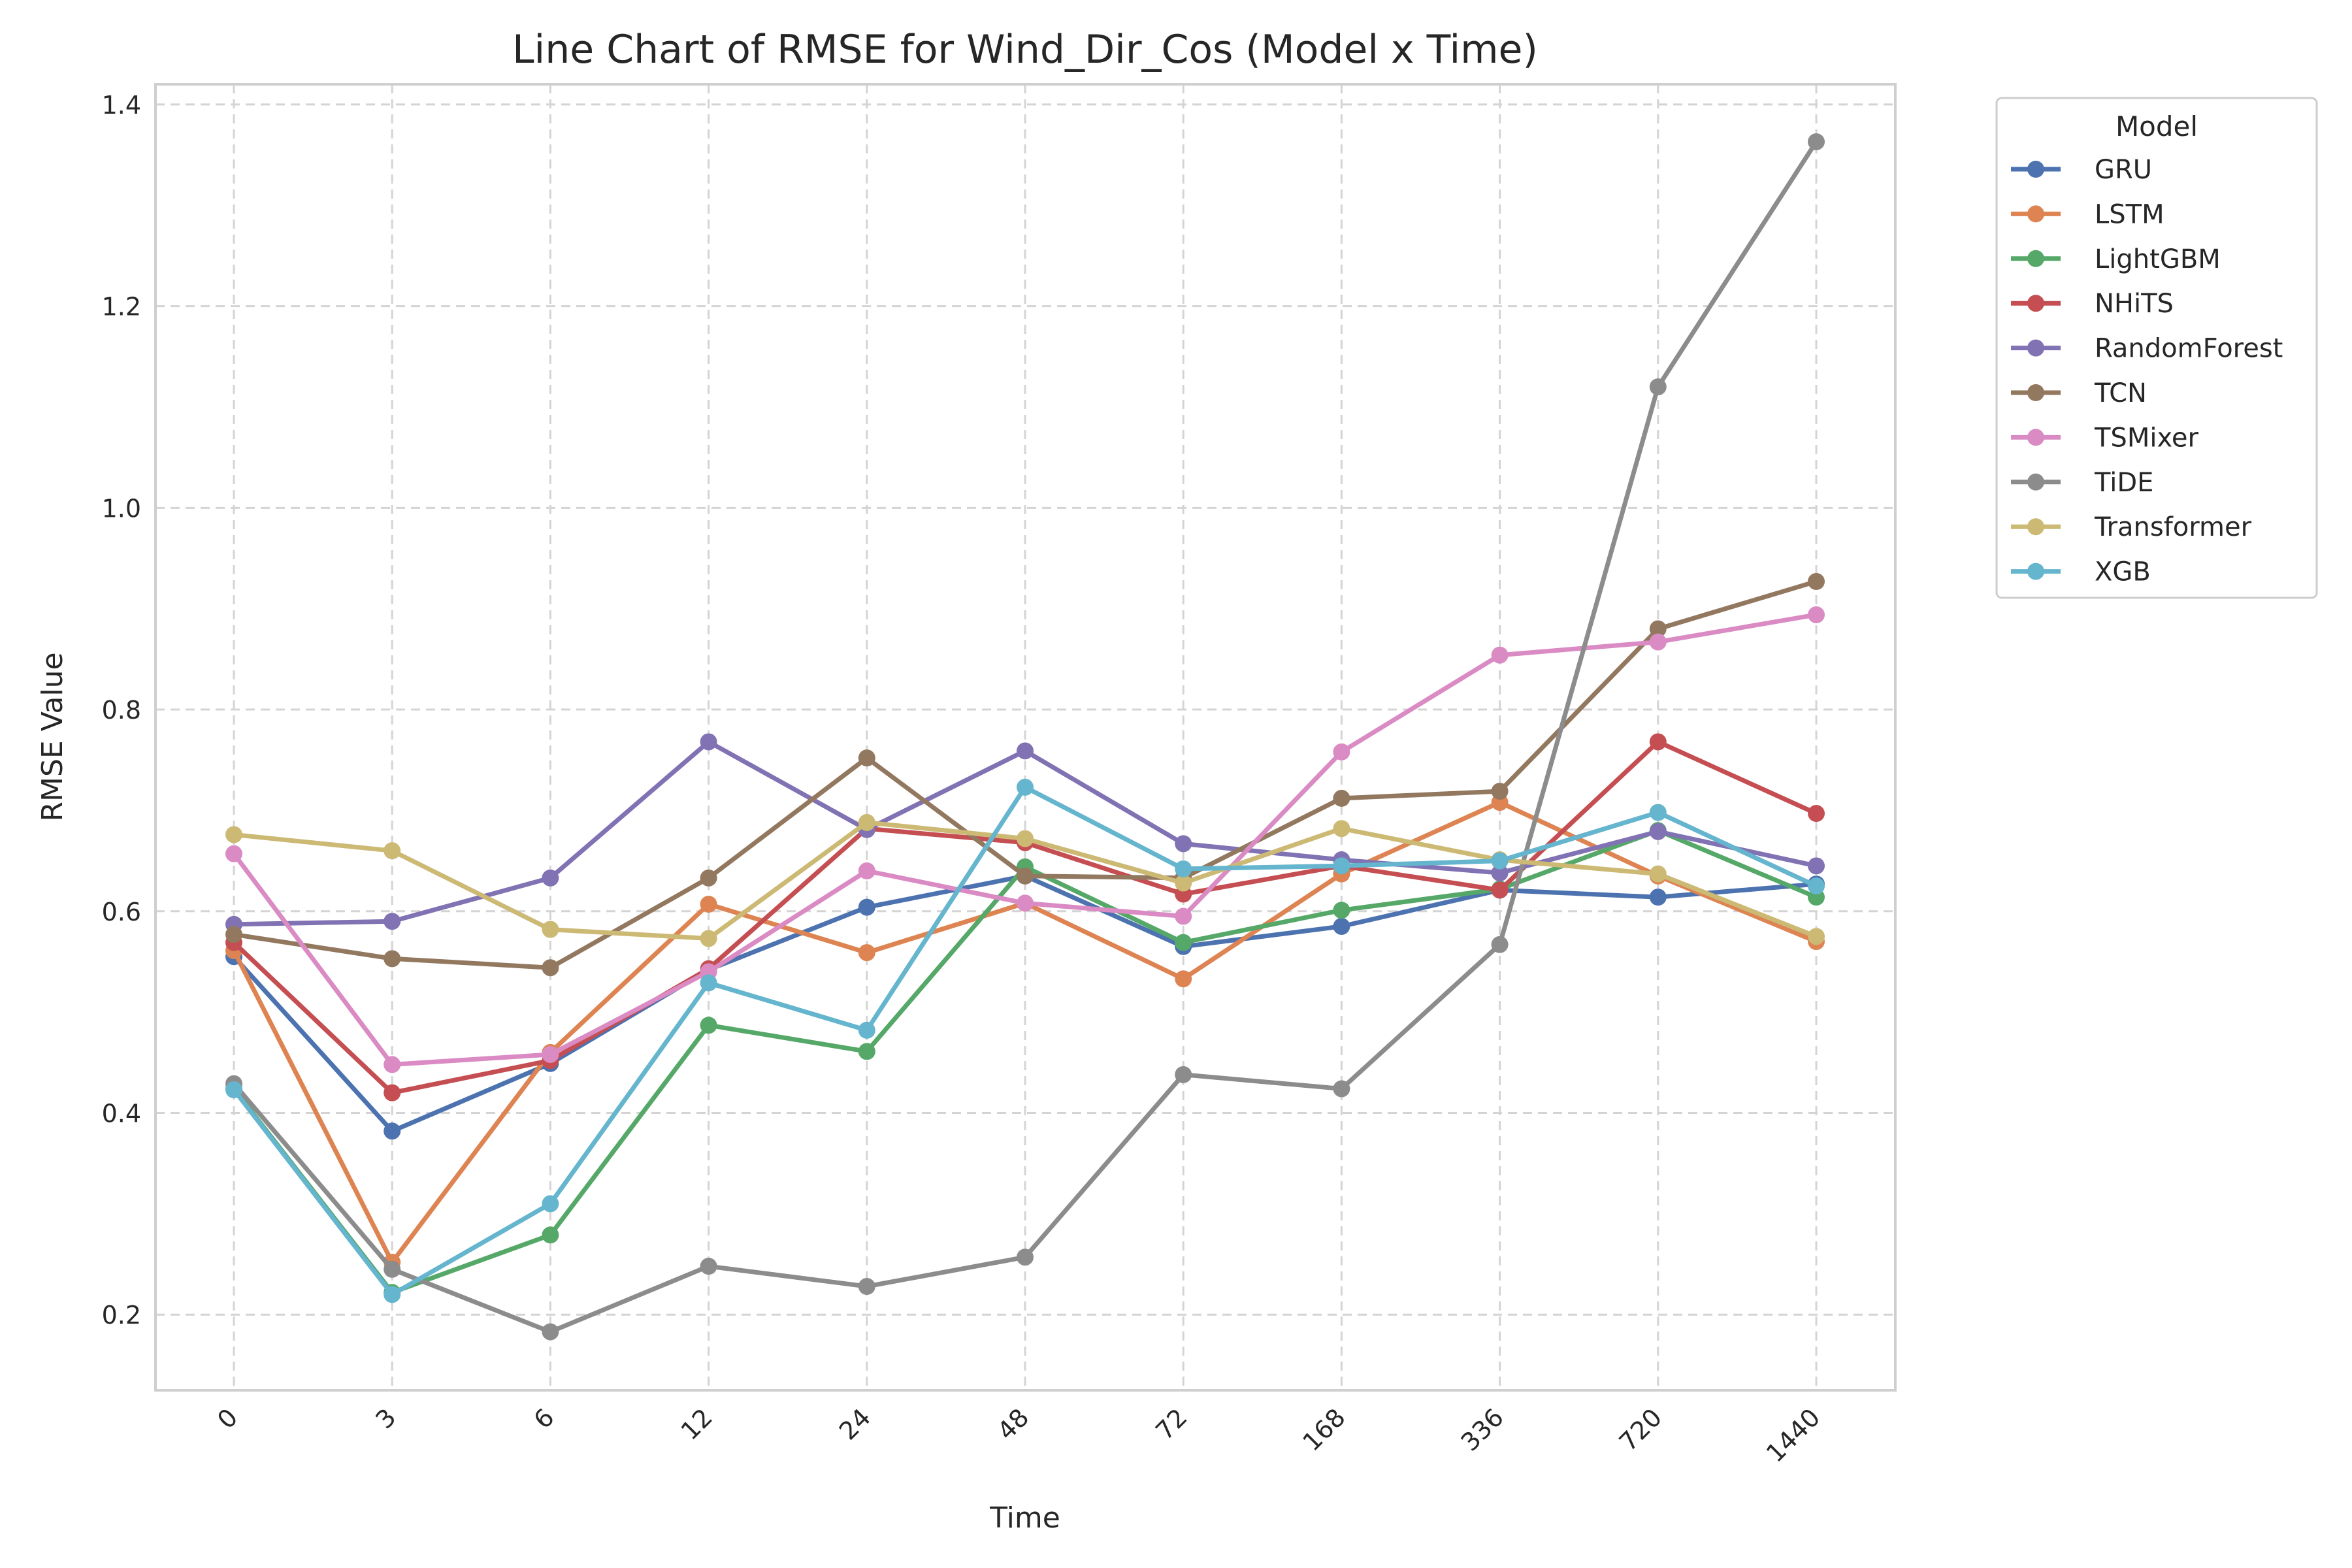 The height and width of the screenshot is (1568, 2352). What do you see at coordinates (121, 1315) in the screenshot?
I see `y-tick-label: 0.2` at bounding box center [121, 1315].